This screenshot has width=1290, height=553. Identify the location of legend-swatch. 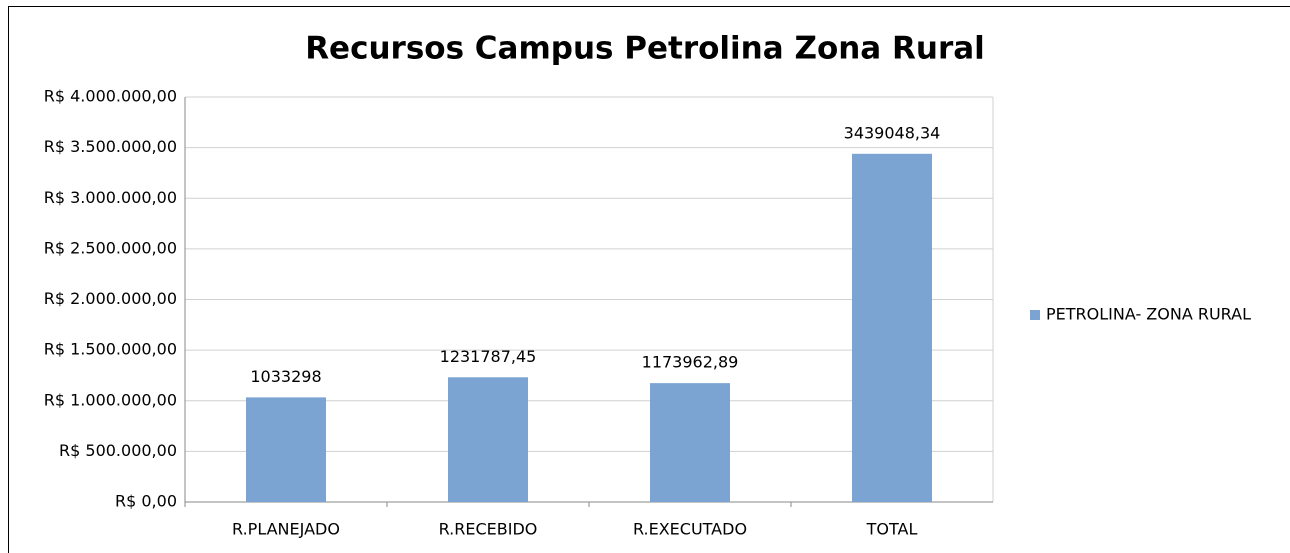
(1035, 315).